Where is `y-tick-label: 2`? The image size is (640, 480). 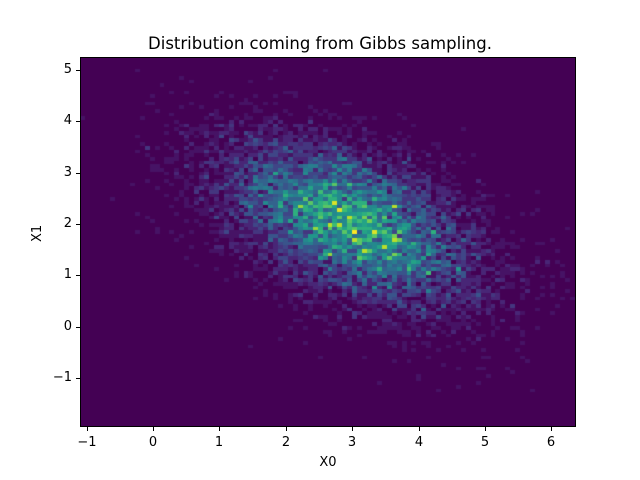
y-tick-label: 2 is located at coordinates (67, 223).